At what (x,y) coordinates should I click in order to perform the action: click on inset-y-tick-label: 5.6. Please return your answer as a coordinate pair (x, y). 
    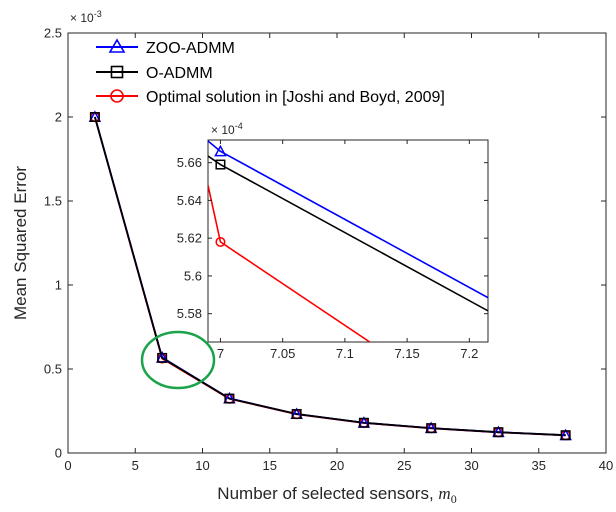
    Looking at the image, I should click on (193, 275).